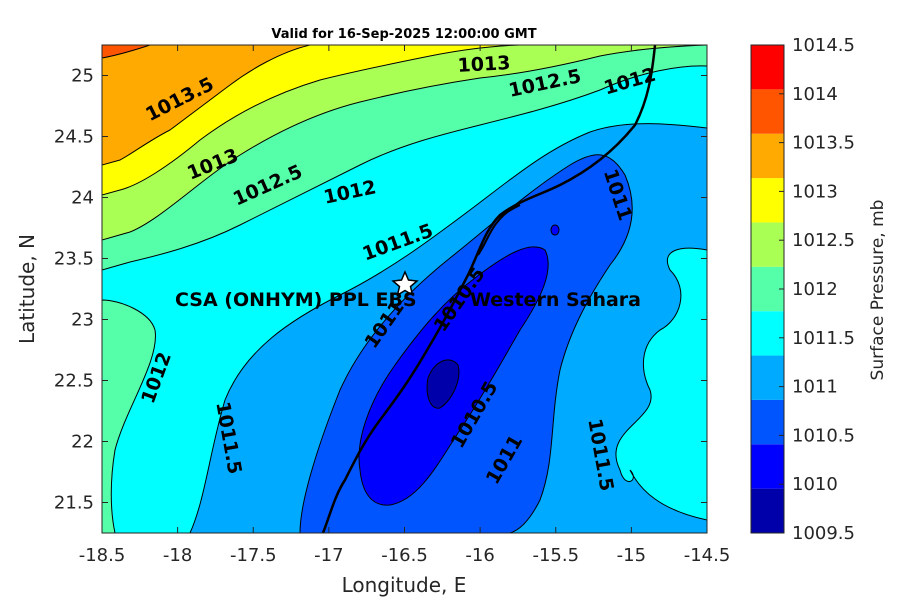 Image resolution: width=900 pixels, height=600 pixels. What do you see at coordinates (499, 230) in the screenshot?
I see `coastline-inlet` at bounding box center [499, 230].